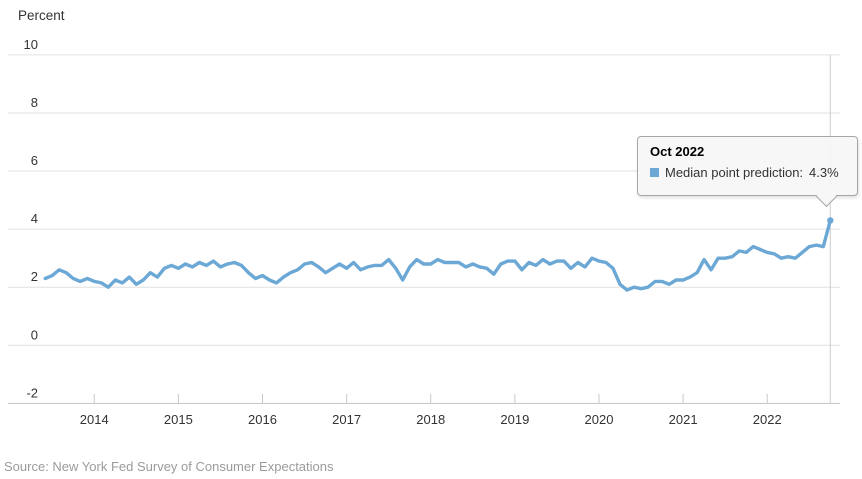 The image size is (862, 479). Describe the element at coordinates (178, 419) in the screenshot. I see `x-tick-label: 2015` at that location.